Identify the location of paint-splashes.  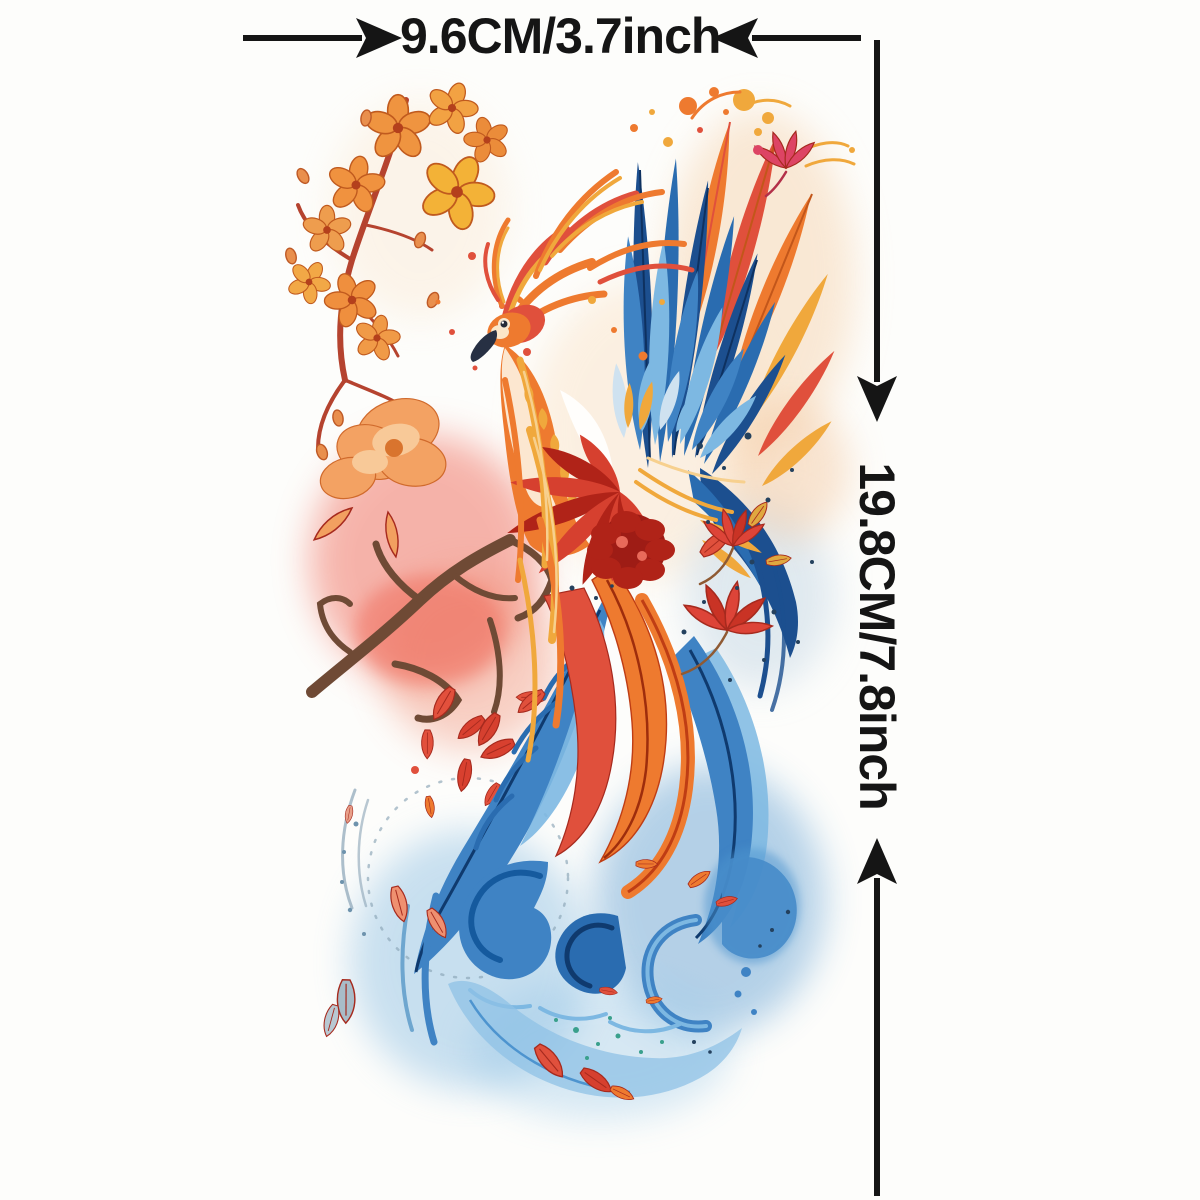
(743, 127).